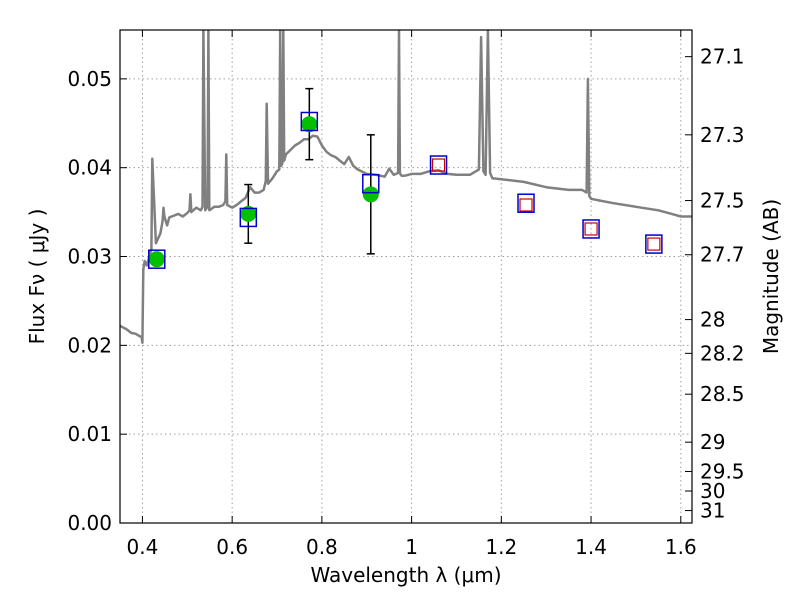 Image resolution: width=800 pixels, height=600 pixels. What do you see at coordinates (722, 353) in the screenshot?
I see `y2-tick-label: 28.2` at bounding box center [722, 353].